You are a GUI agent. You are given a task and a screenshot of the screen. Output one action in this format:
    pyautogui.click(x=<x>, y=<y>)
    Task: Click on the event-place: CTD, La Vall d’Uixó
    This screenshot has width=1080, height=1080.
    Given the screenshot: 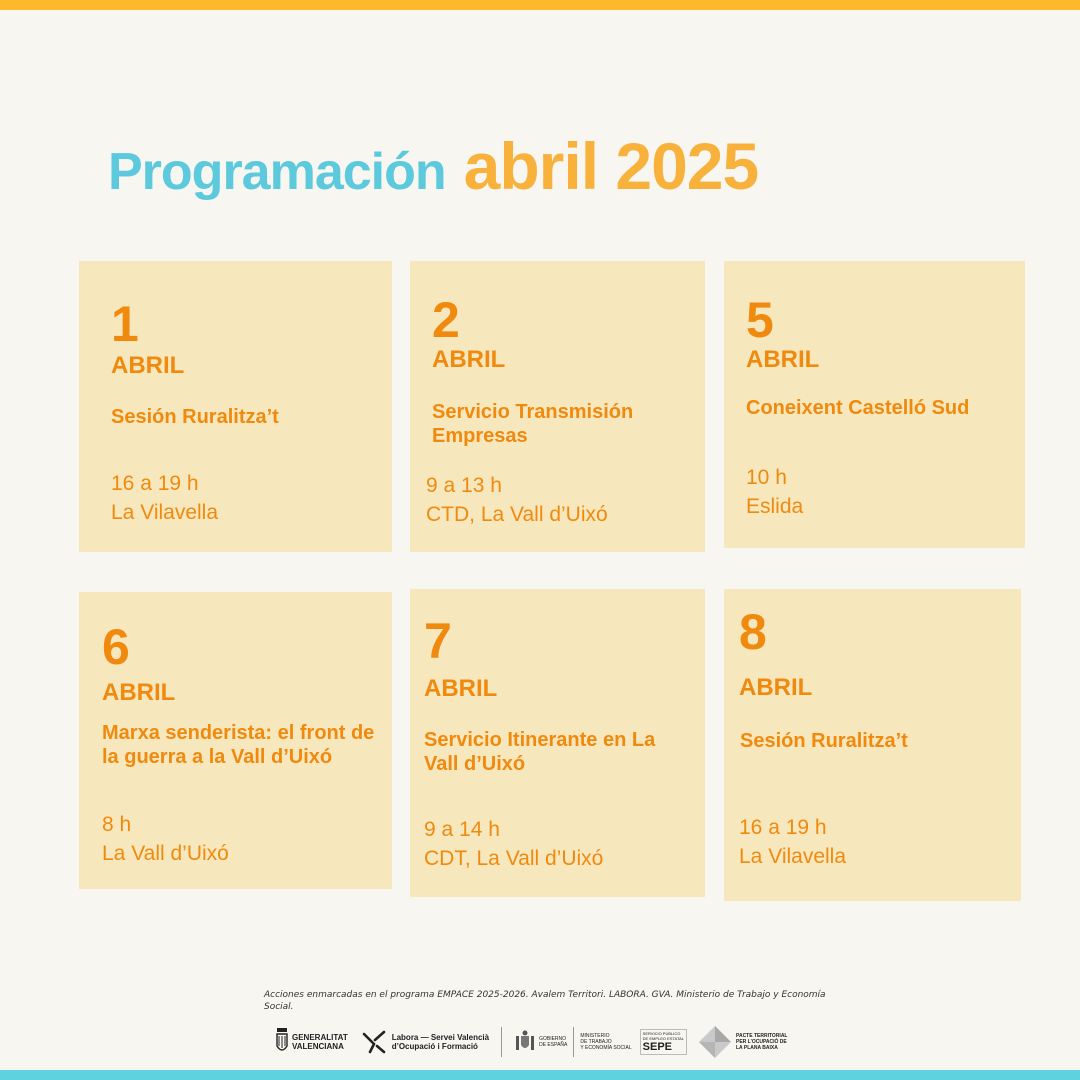 What is the action you would take?
    pyautogui.click(x=517, y=514)
    